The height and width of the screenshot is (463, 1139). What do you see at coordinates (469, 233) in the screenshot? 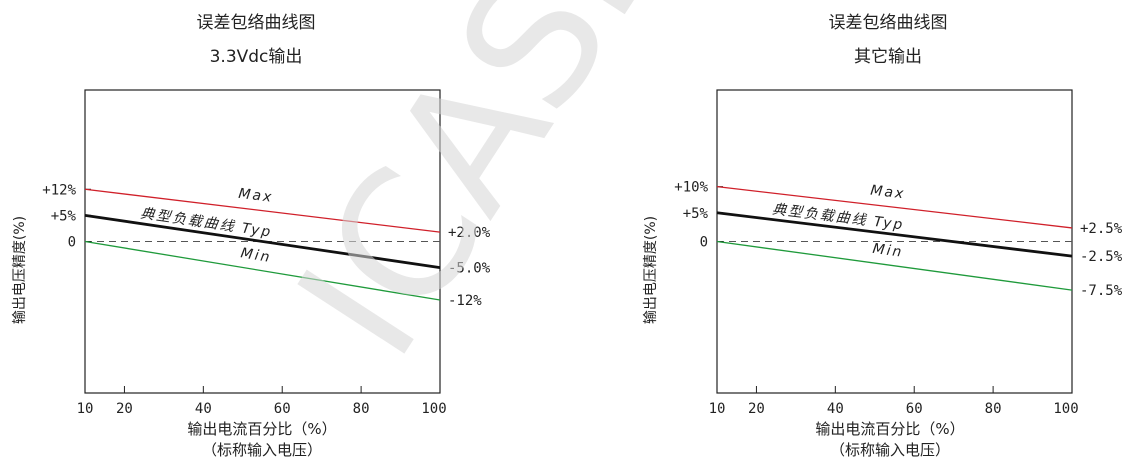
I see `series-end-label: +2.0%` at bounding box center [469, 233].